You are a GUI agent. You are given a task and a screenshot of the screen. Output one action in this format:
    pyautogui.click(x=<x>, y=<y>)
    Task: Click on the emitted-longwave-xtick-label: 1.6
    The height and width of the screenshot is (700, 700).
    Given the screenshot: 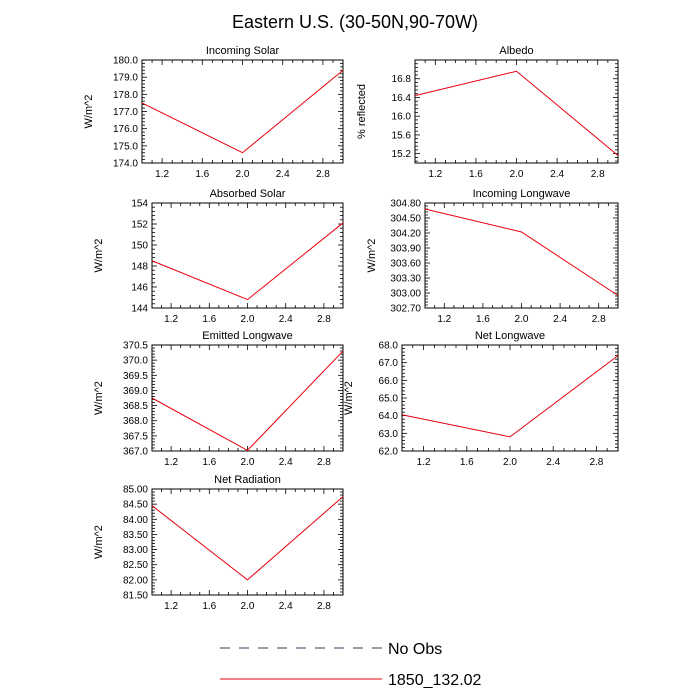 What is the action you would take?
    pyautogui.click(x=209, y=462)
    